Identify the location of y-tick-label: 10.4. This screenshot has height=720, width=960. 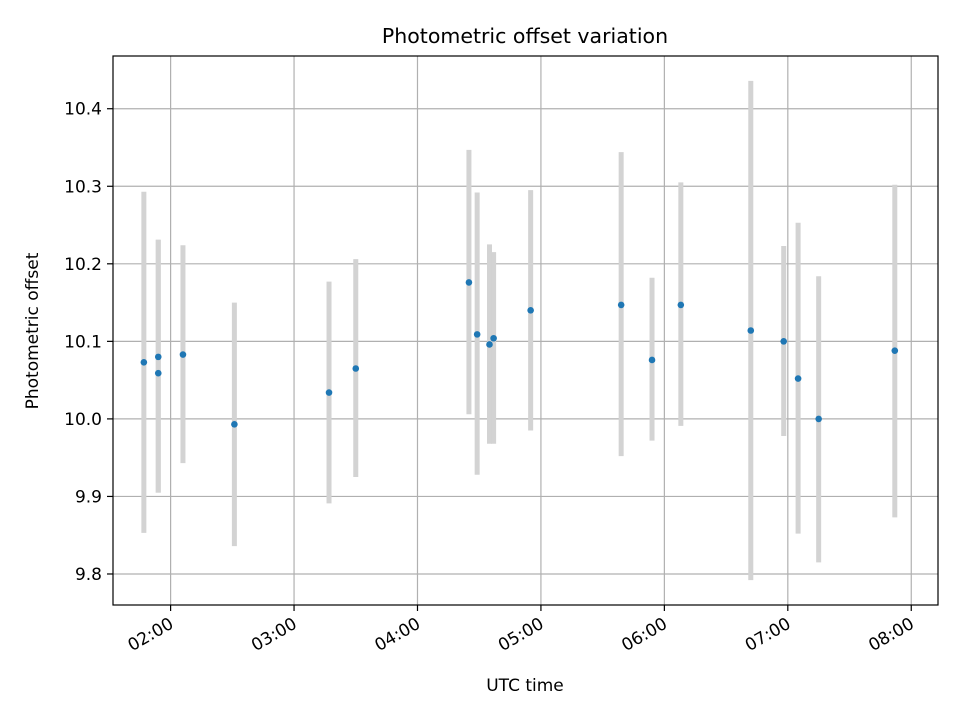
(83, 110).